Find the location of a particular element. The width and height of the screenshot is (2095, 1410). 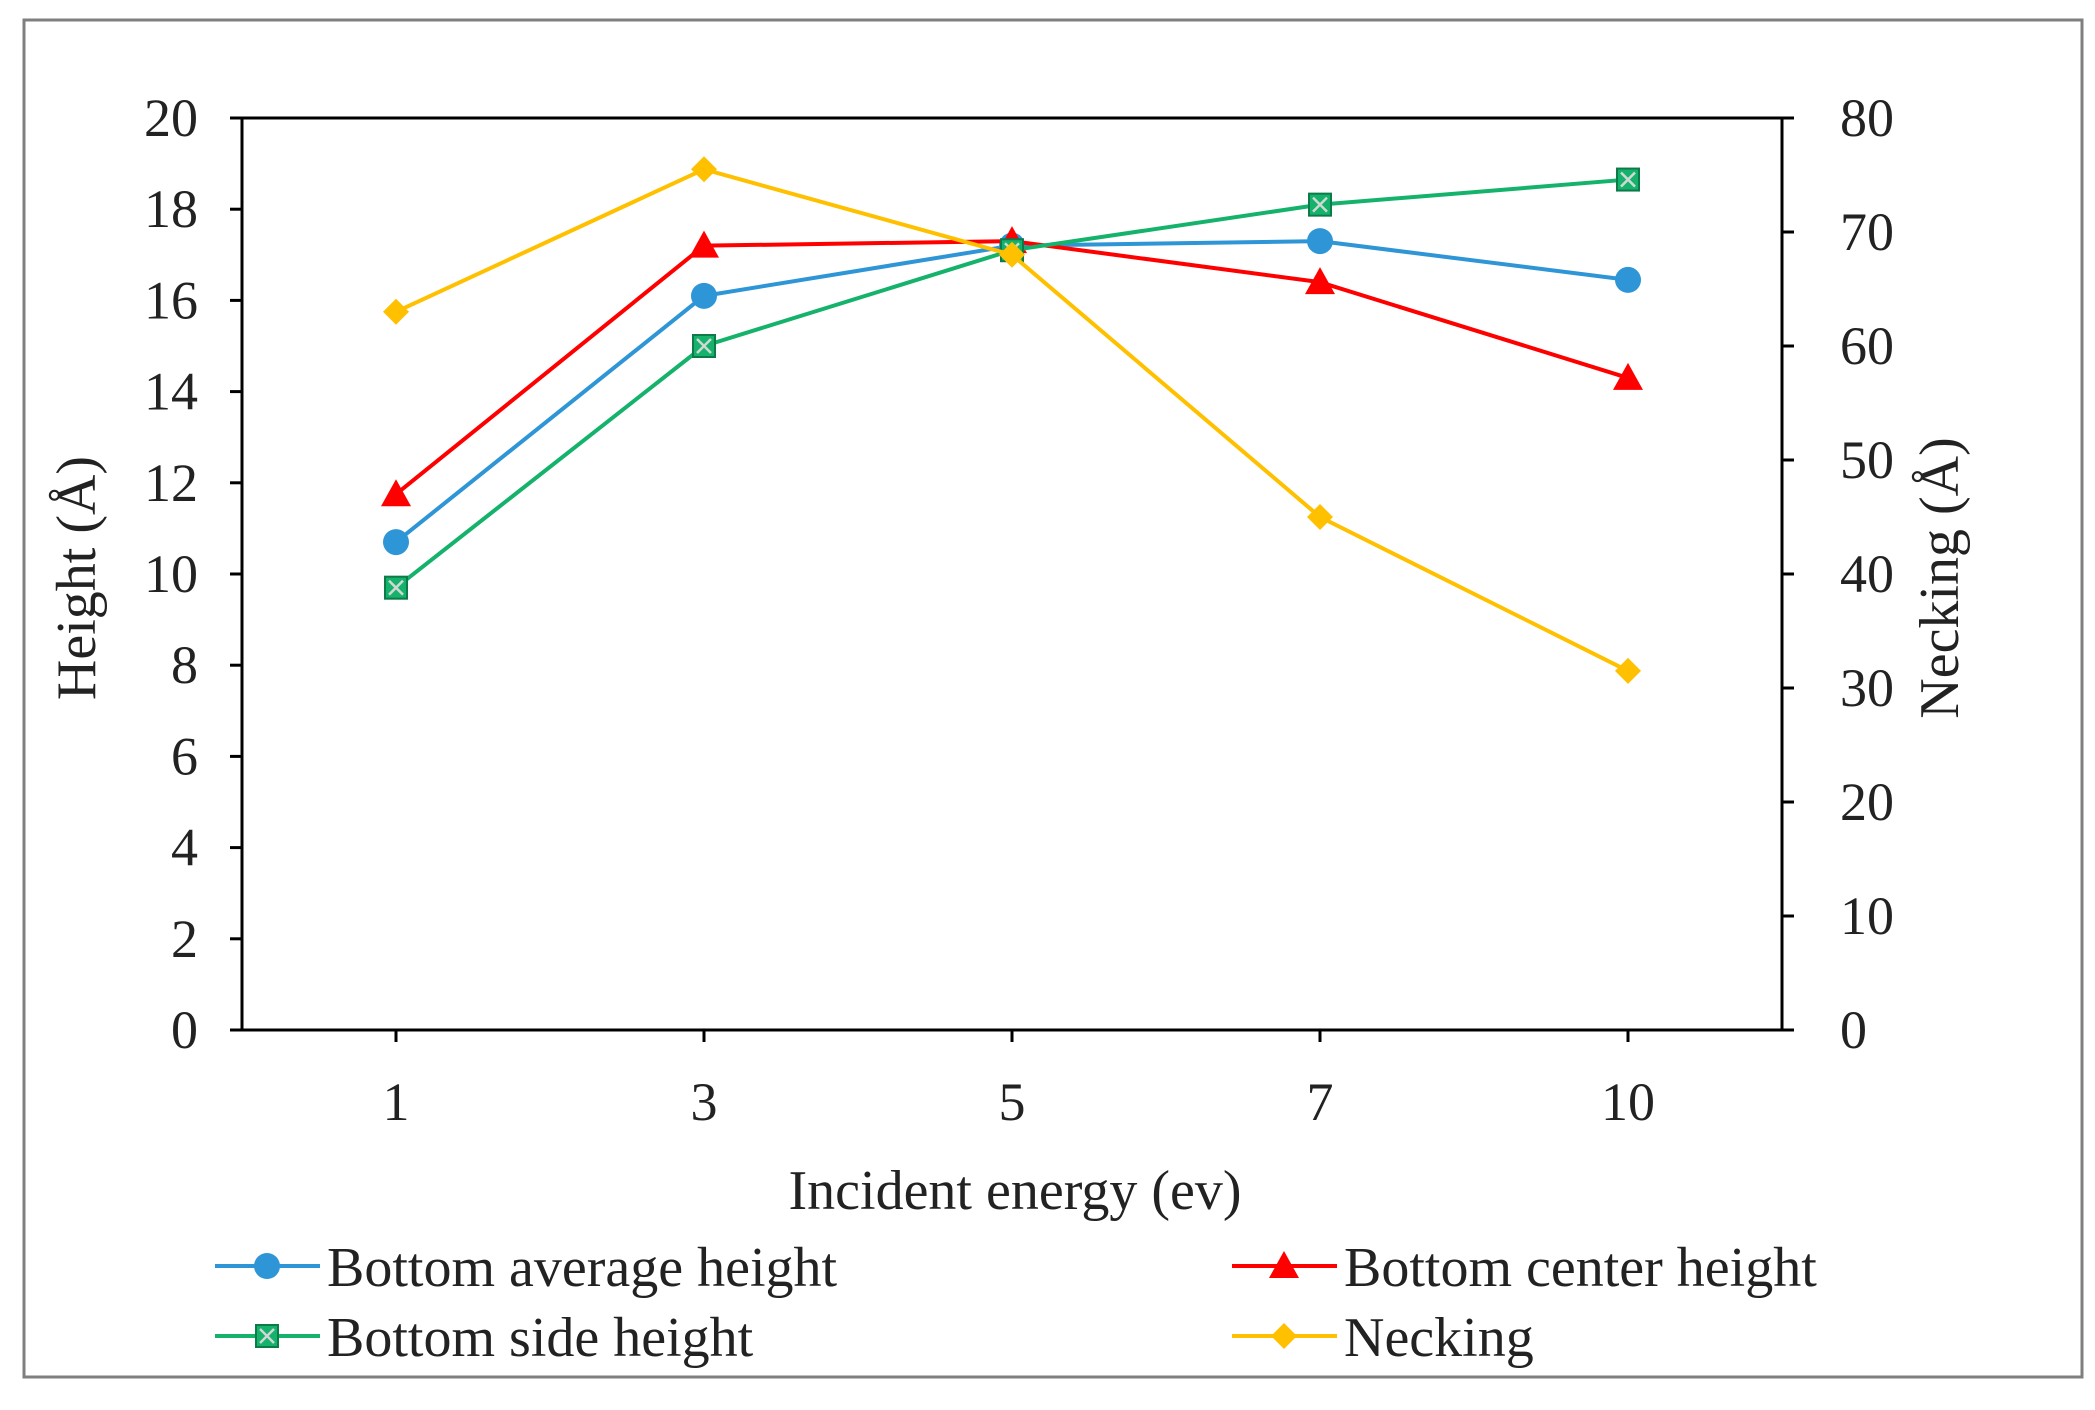

y2-axis-title: Necking (Å) is located at coordinates (1940, 577).